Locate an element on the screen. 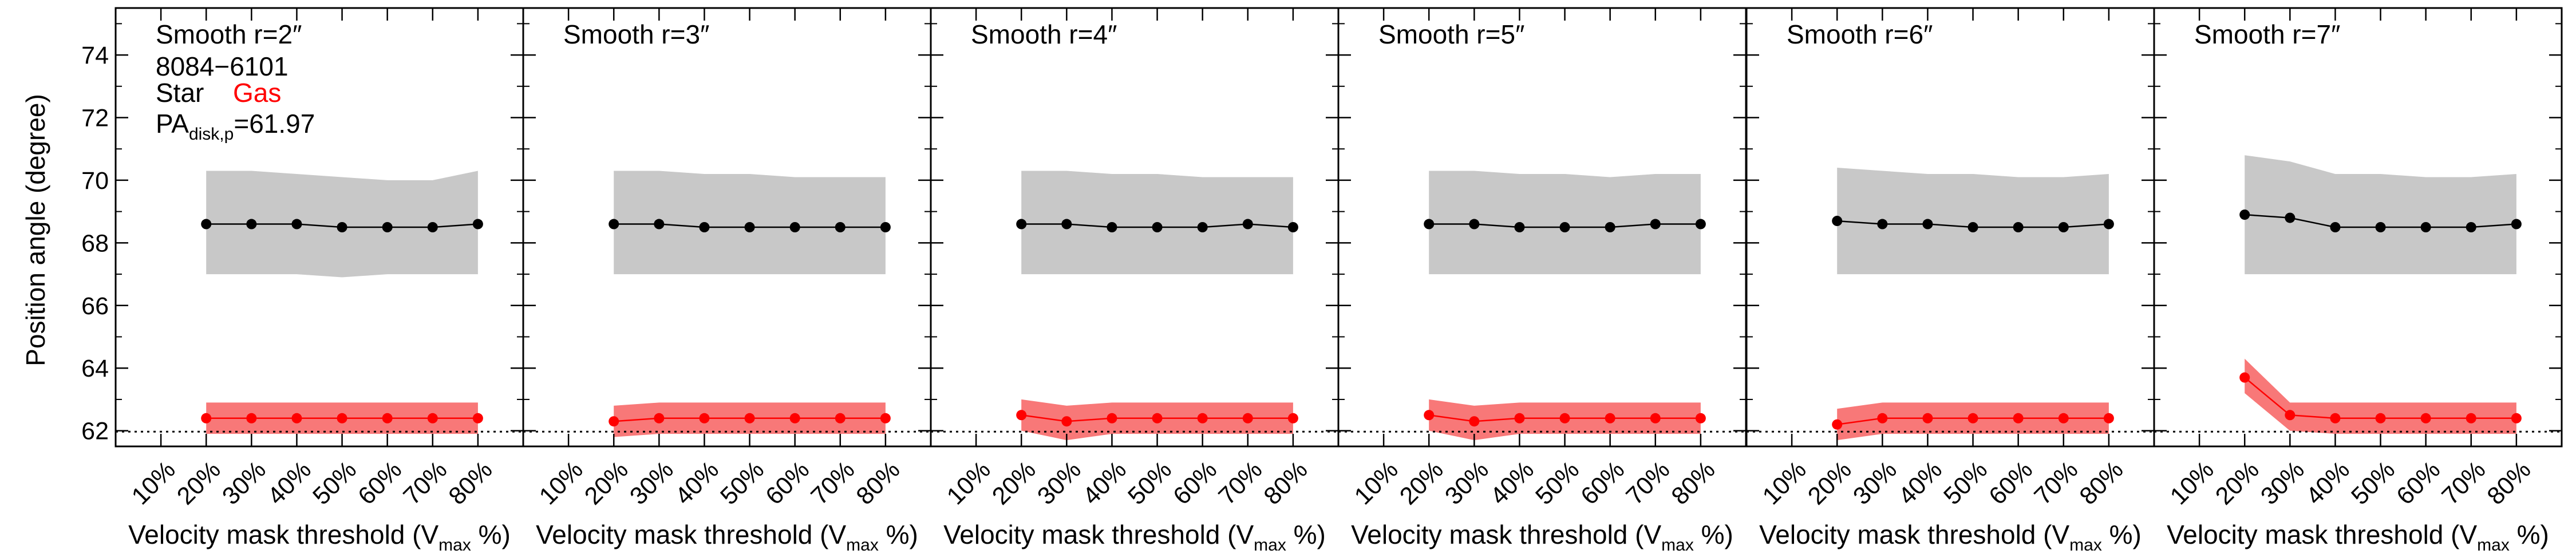  panel-title: Smooth r=5″ is located at coordinates (1451, 34).